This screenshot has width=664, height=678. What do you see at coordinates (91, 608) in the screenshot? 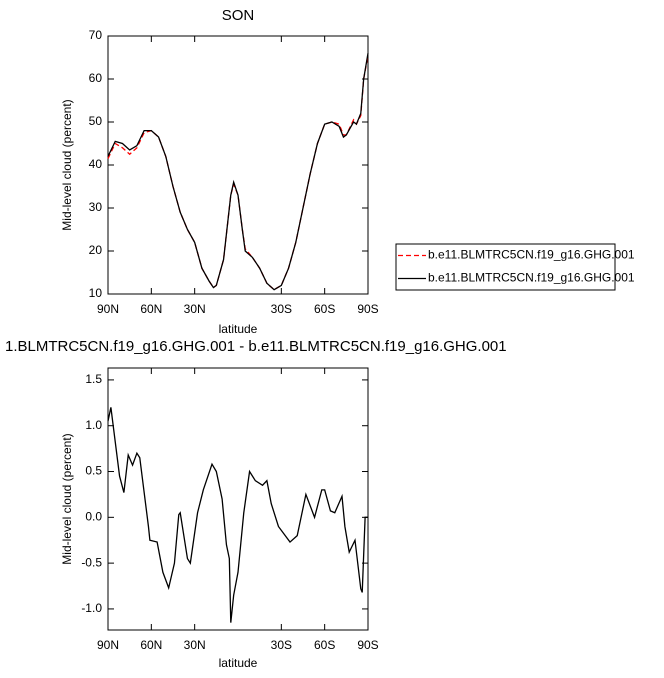
I see `y-tick-label: -1.0` at bounding box center [91, 608].